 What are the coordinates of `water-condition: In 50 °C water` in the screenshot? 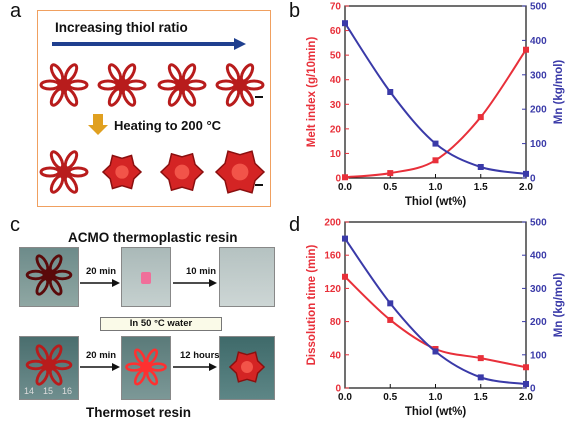 It's located at (161, 324).